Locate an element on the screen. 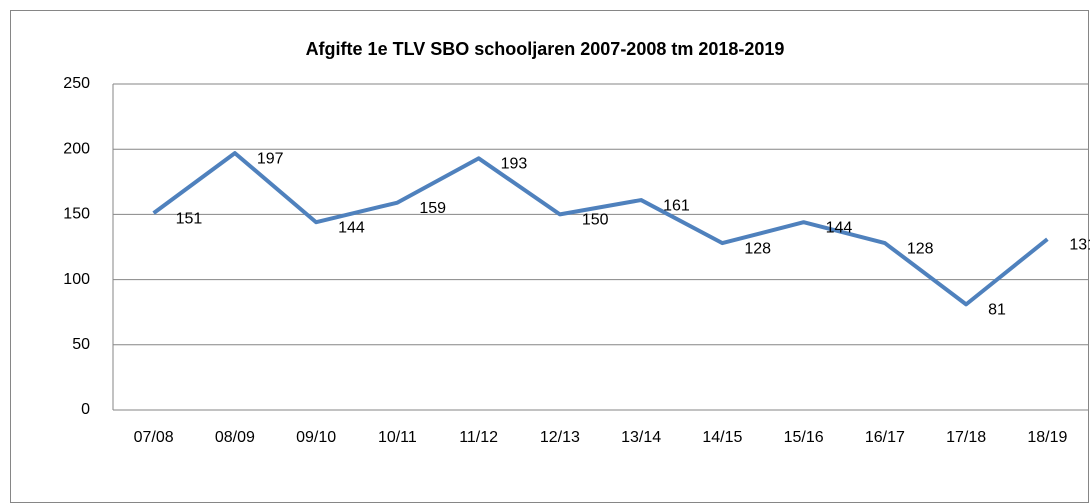 The width and height of the screenshot is (1090, 504). x-tick-label: 12/13 is located at coordinates (560, 437).